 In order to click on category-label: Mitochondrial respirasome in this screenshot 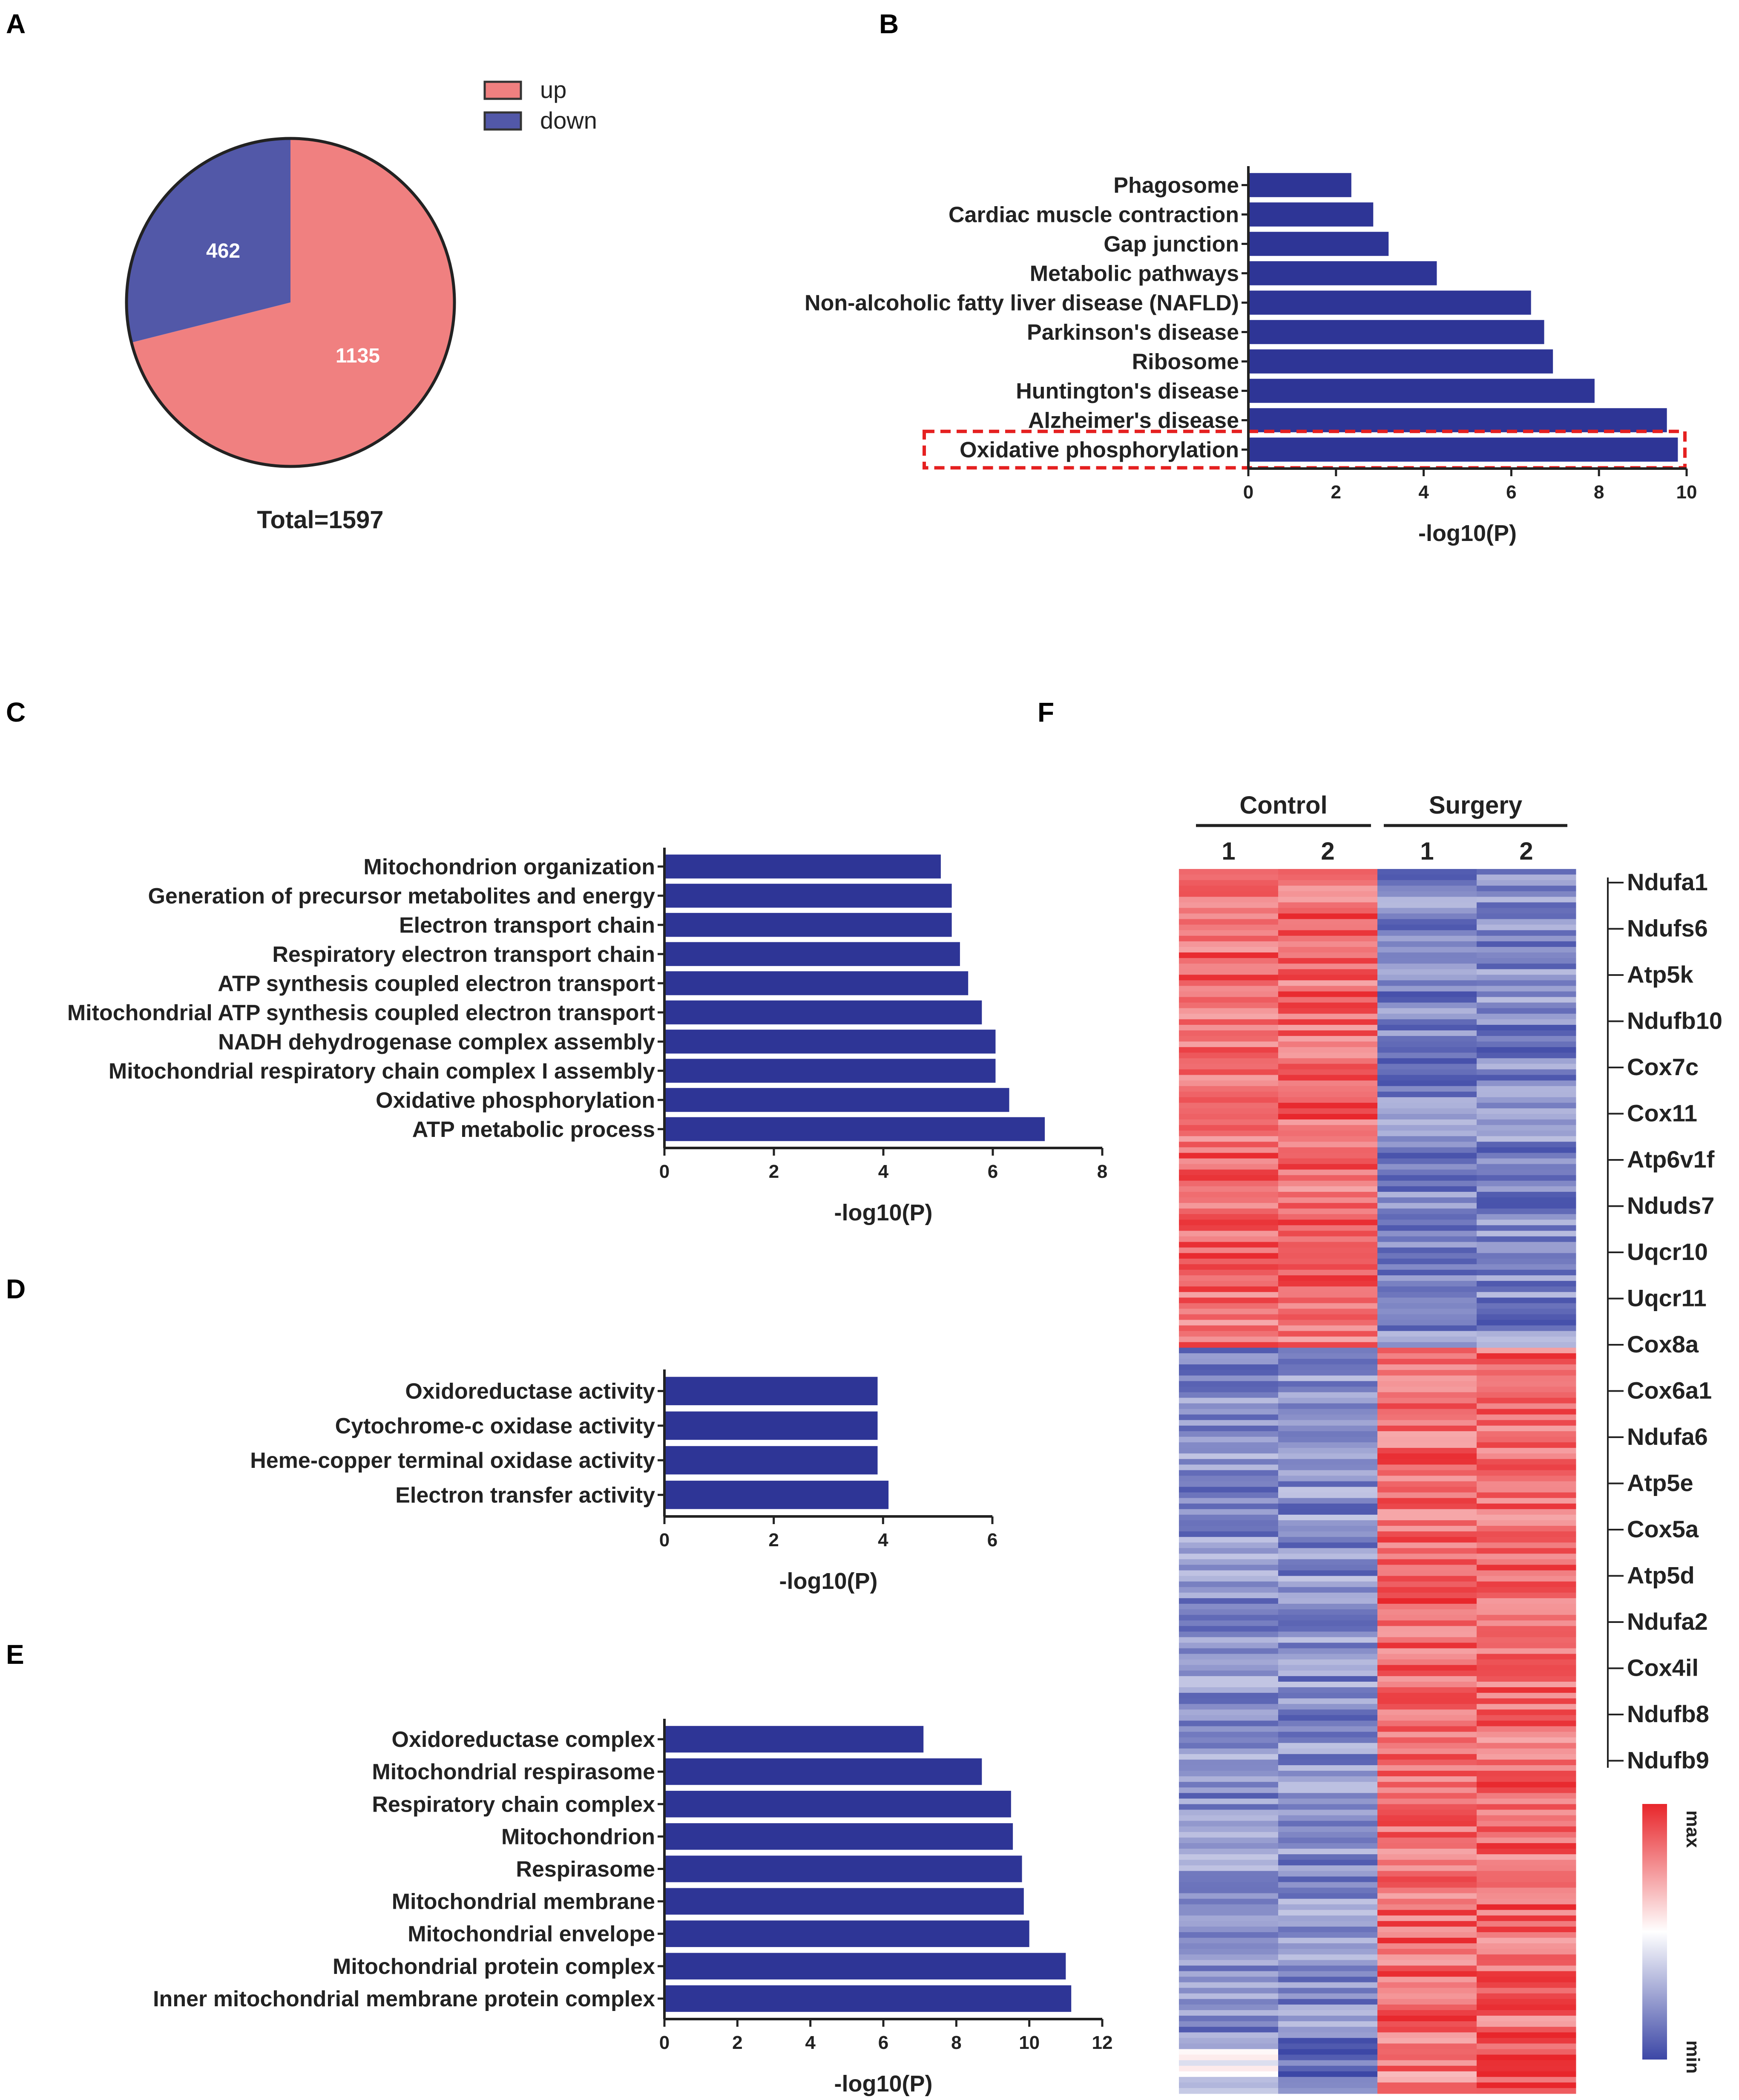, I will do `click(513, 1772)`.